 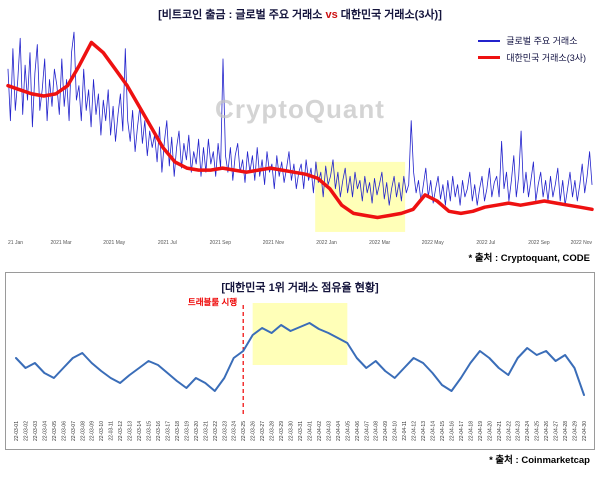 I want to click on top-chart-title-right: 대한민국 거래소(3사)], so click(x=389, y=15).